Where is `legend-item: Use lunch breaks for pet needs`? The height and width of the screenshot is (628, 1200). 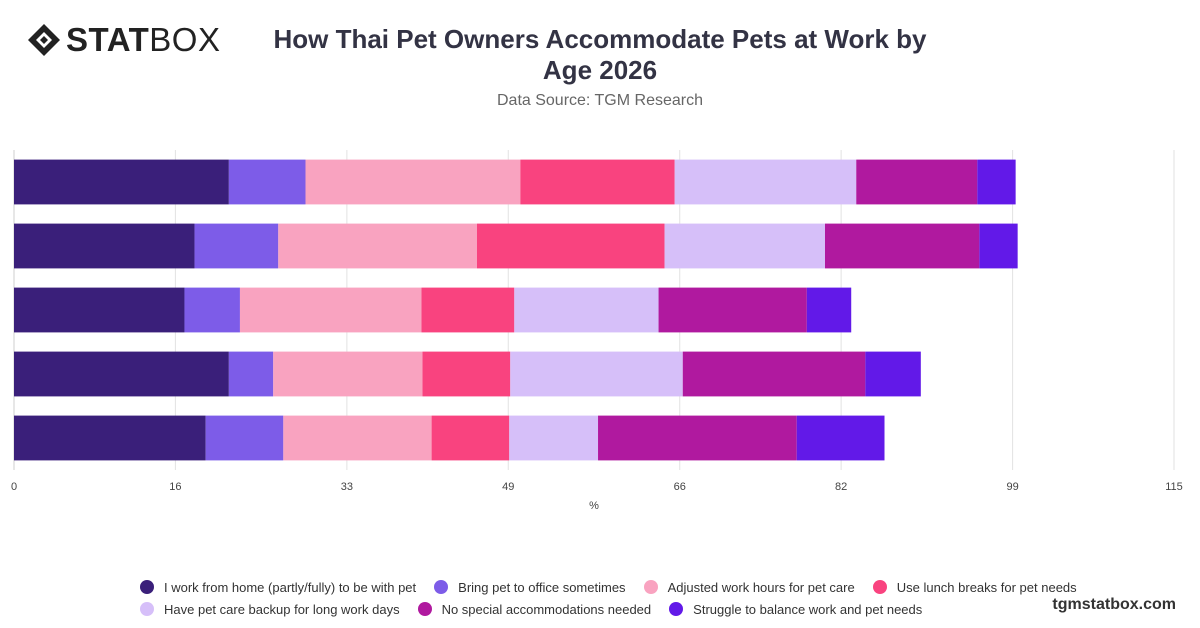 legend-item: Use lunch breaks for pet needs is located at coordinates (974, 587).